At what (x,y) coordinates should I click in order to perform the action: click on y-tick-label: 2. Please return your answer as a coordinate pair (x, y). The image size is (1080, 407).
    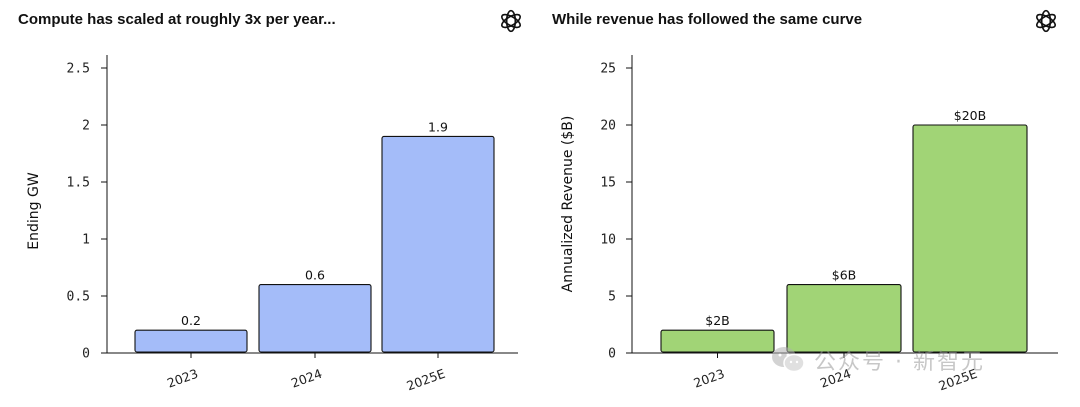
    Looking at the image, I should click on (86, 126).